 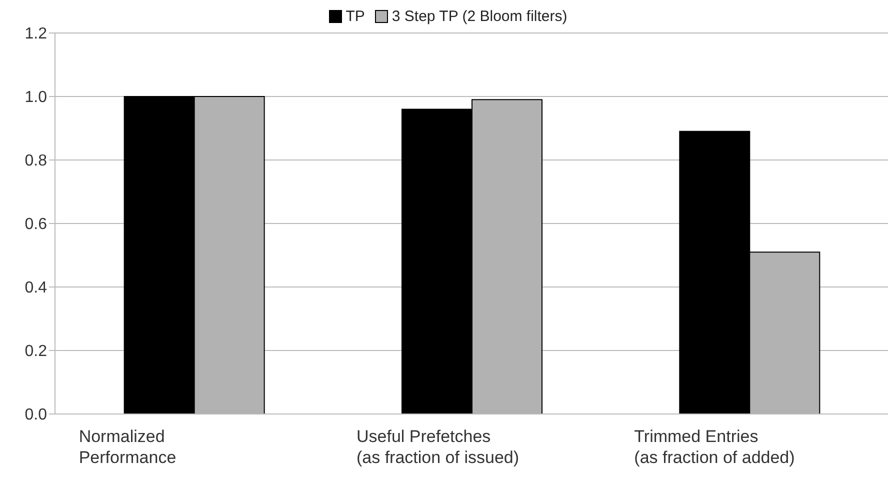 I want to click on y-tick-label: 0.4, so click(x=36, y=288).